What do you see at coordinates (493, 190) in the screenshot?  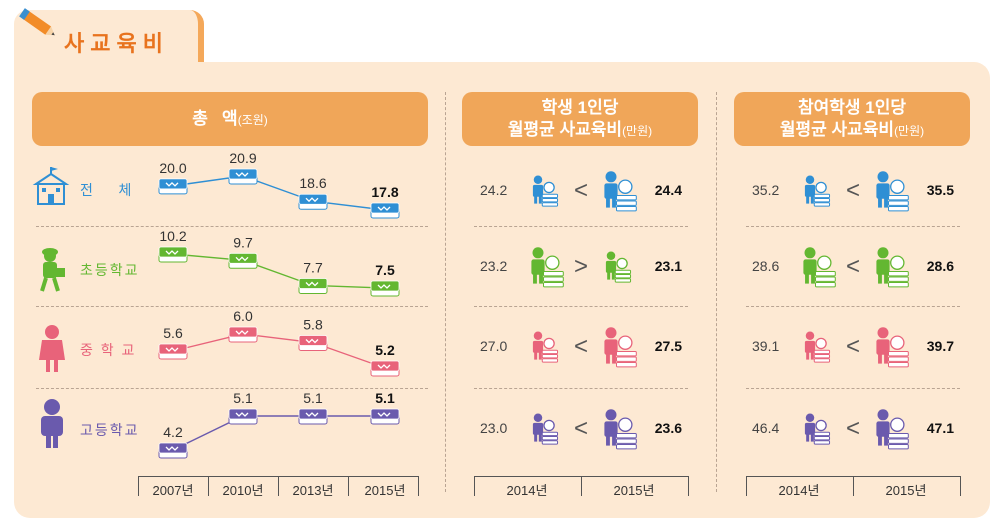 I see `value-2014: 24.2` at bounding box center [493, 190].